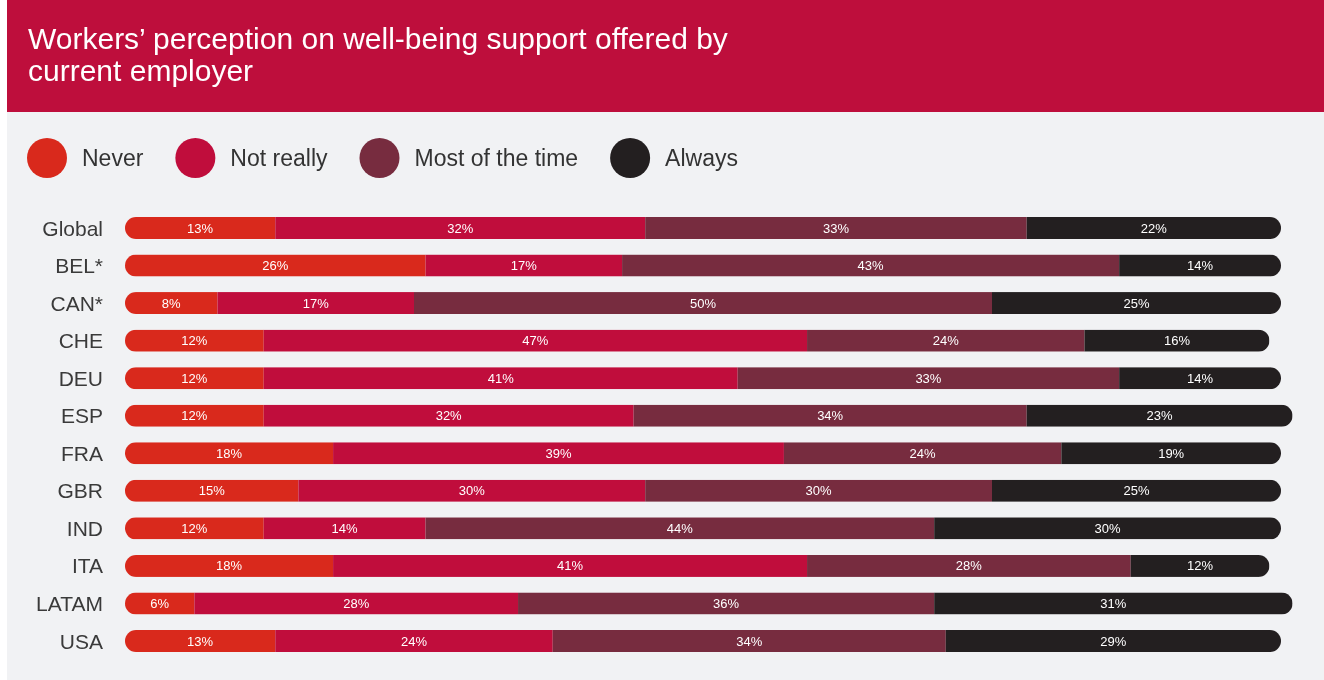  Describe the element at coordinates (79, 266) in the screenshot. I see `y-tick-label: BEL*` at that location.